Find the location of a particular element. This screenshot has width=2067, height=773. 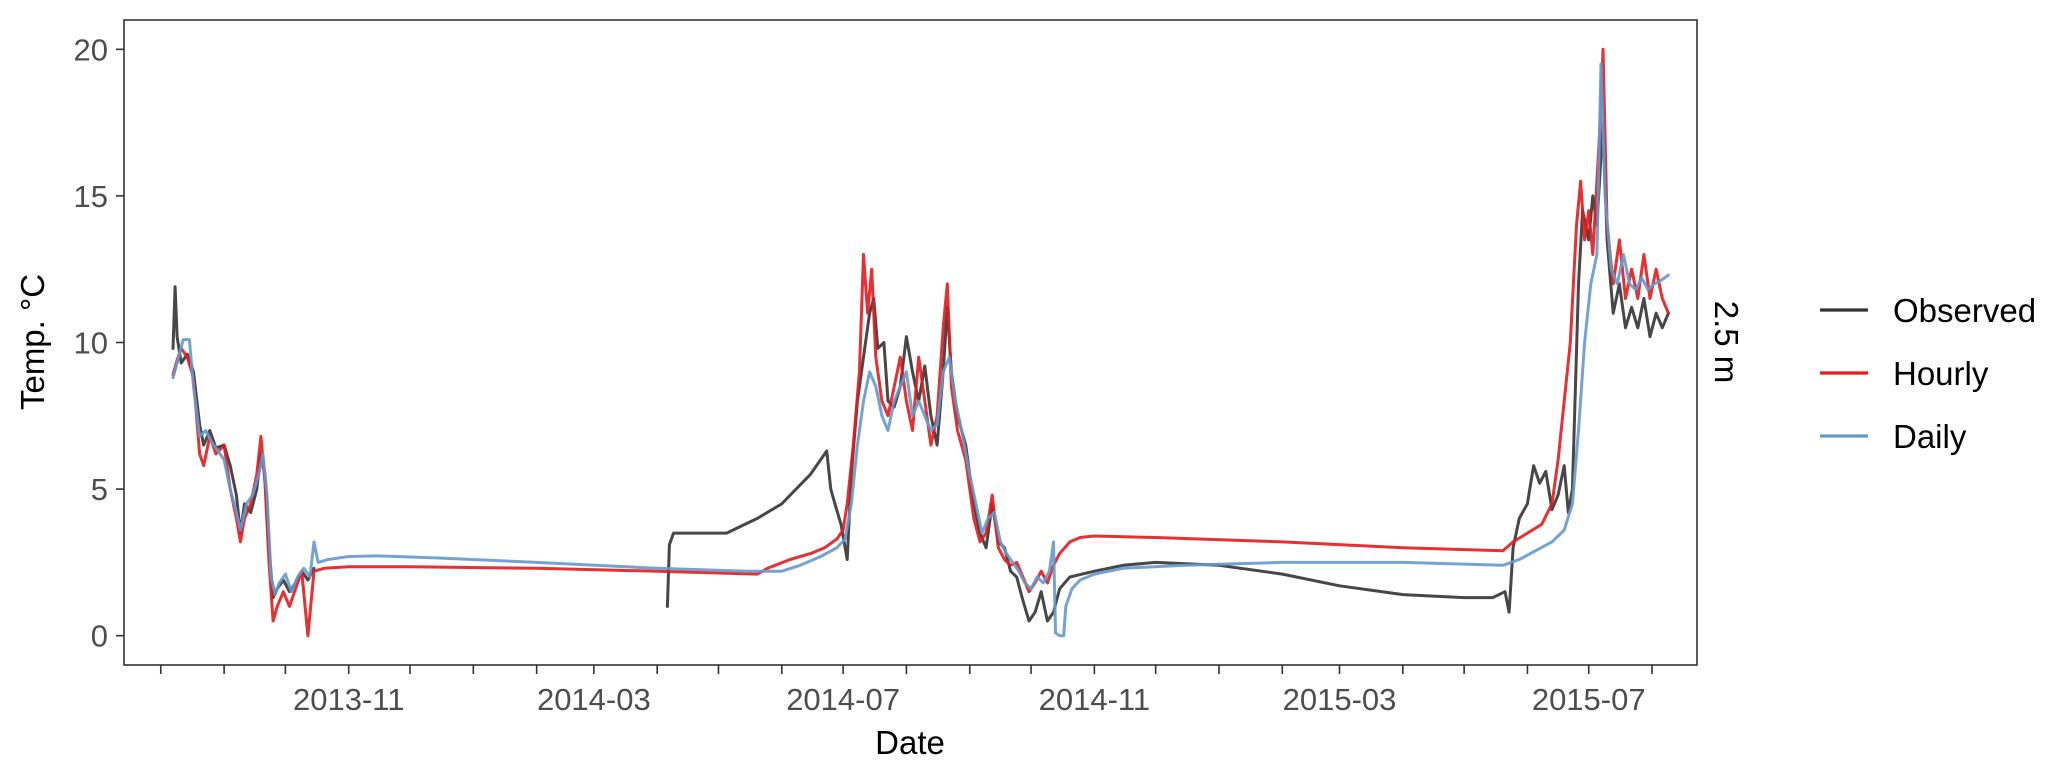

y-tick-label-5: 5 is located at coordinates (99, 489).